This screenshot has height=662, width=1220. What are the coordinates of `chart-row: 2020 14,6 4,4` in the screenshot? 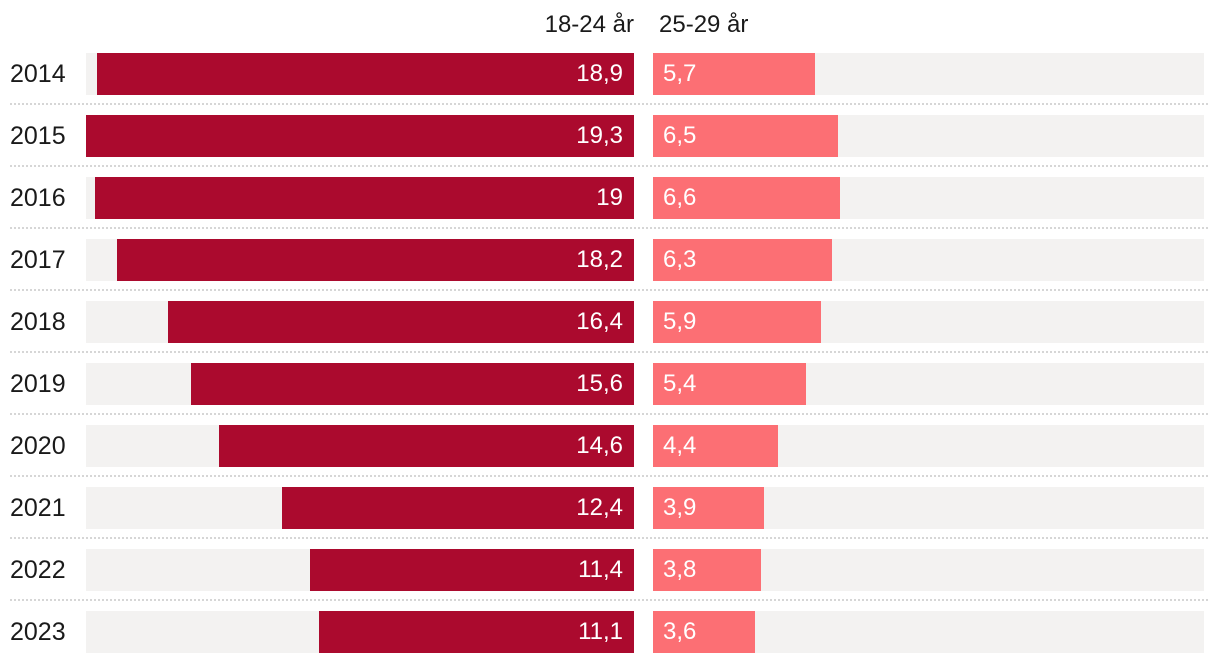 It's located at (610, 446).